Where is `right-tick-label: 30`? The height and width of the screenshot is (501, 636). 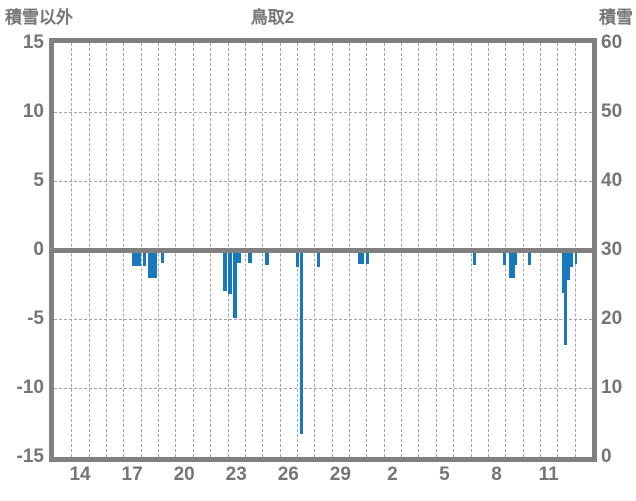
right-tick-label: 30 is located at coordinates (612, 249).